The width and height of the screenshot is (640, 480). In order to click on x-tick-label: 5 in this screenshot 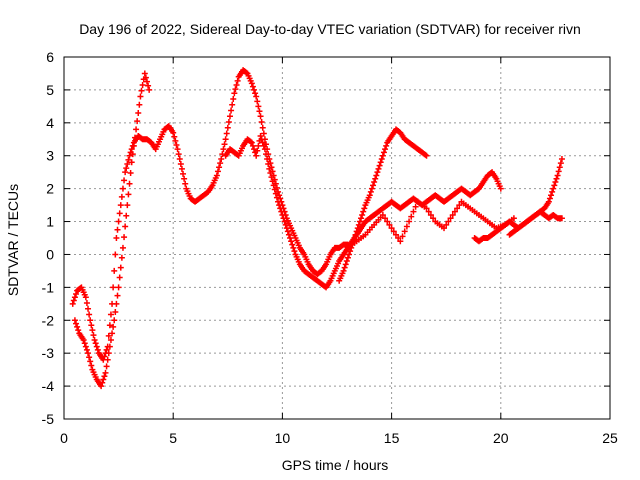, I will do `click(173, 438)`.